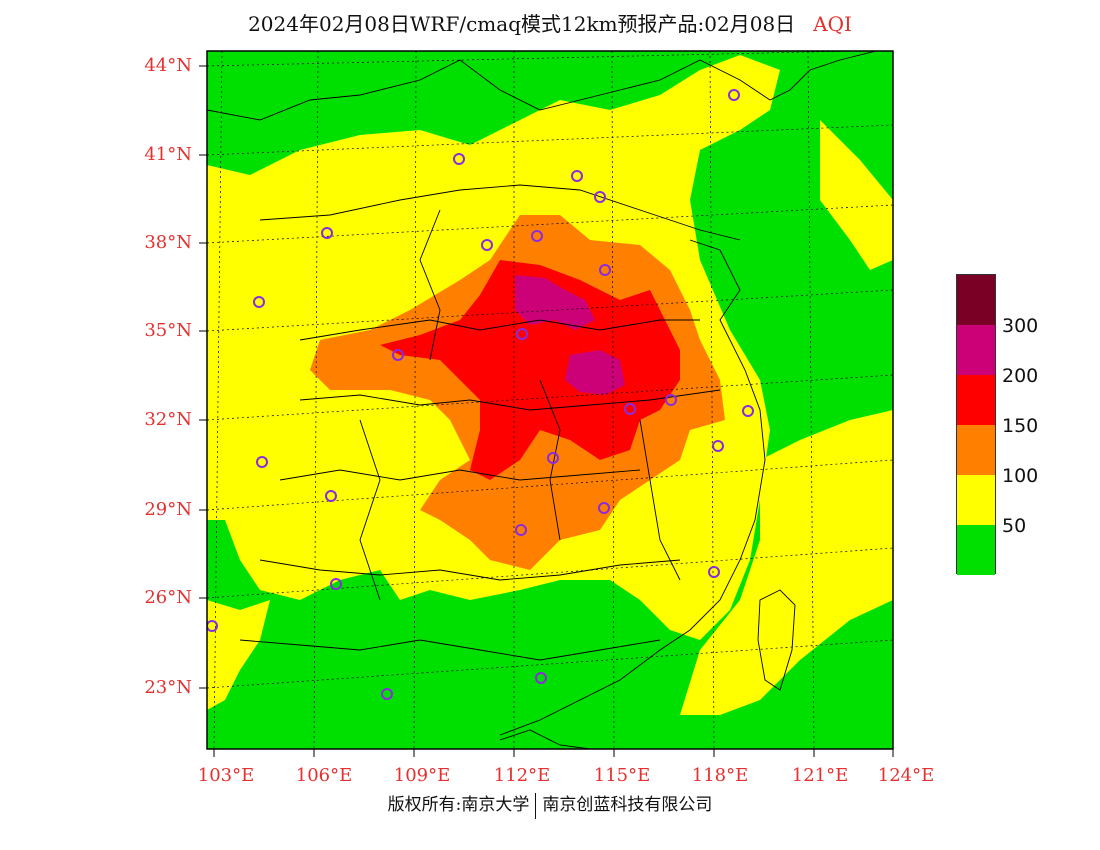 The width and height of the screenshot is (1100, 850). What do you see at coordinates (1020, 376) in the screenshot?
I see `legend-label-200: 200` at bounding box center [1020, 376].